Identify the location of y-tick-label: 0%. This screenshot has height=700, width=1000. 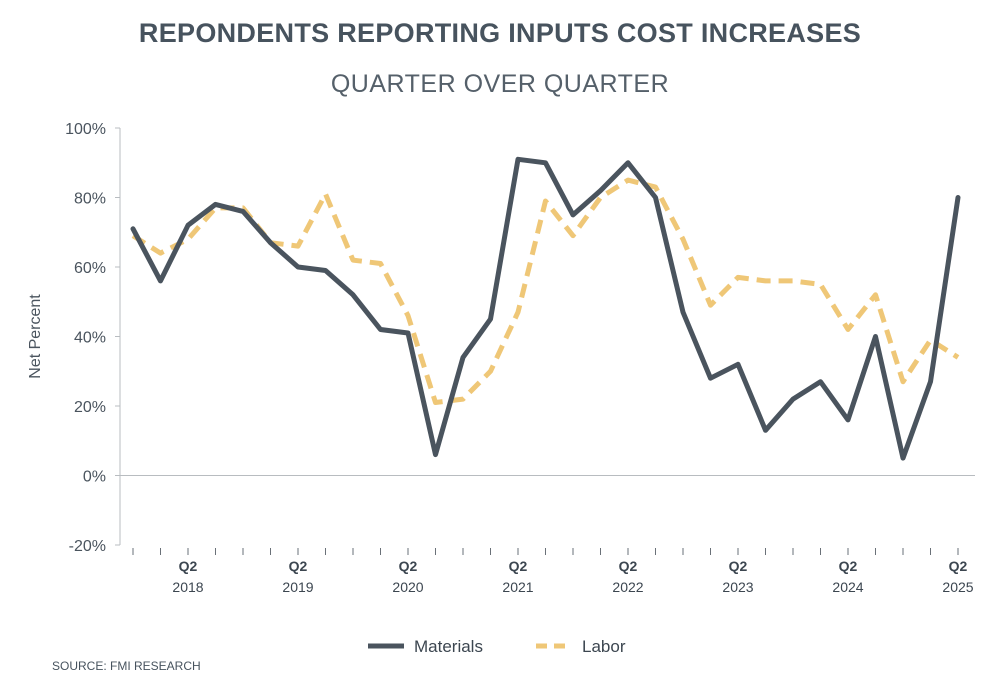
(94, 477).